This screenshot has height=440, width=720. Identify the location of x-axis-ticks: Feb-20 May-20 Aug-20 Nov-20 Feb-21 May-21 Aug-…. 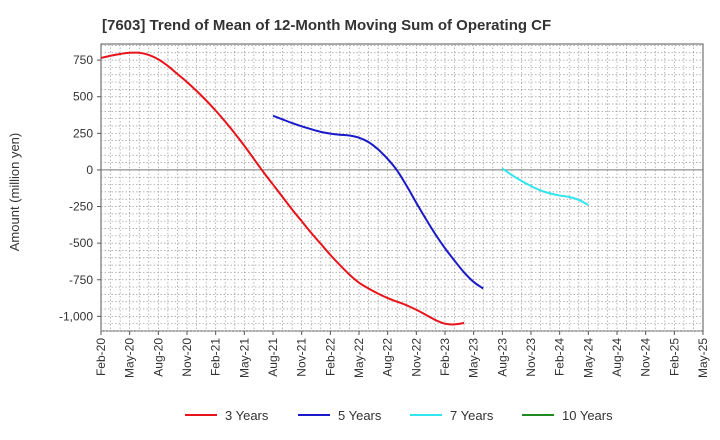
(402, 354).